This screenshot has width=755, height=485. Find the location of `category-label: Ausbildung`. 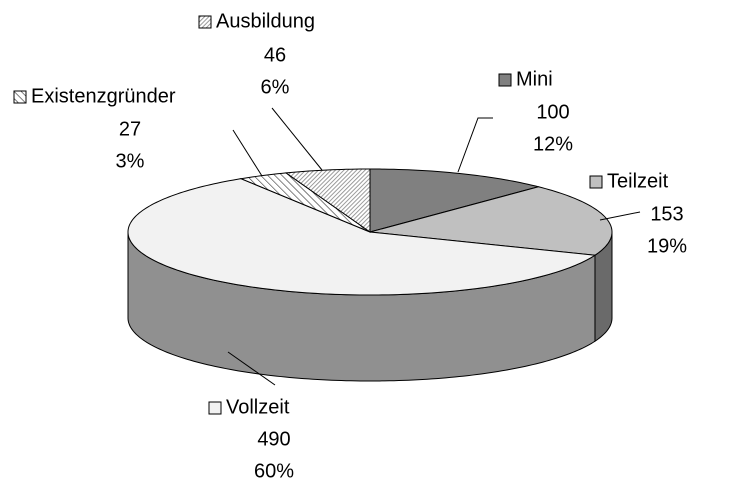

category-label: Ausbildung is located at coordinates (265, 21).